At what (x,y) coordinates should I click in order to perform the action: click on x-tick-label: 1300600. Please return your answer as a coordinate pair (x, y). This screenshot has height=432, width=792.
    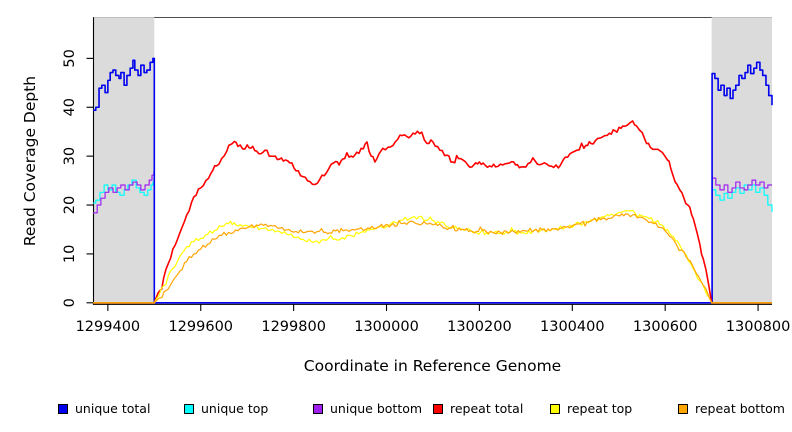
    Looking at the image, I should click on (665, 327).